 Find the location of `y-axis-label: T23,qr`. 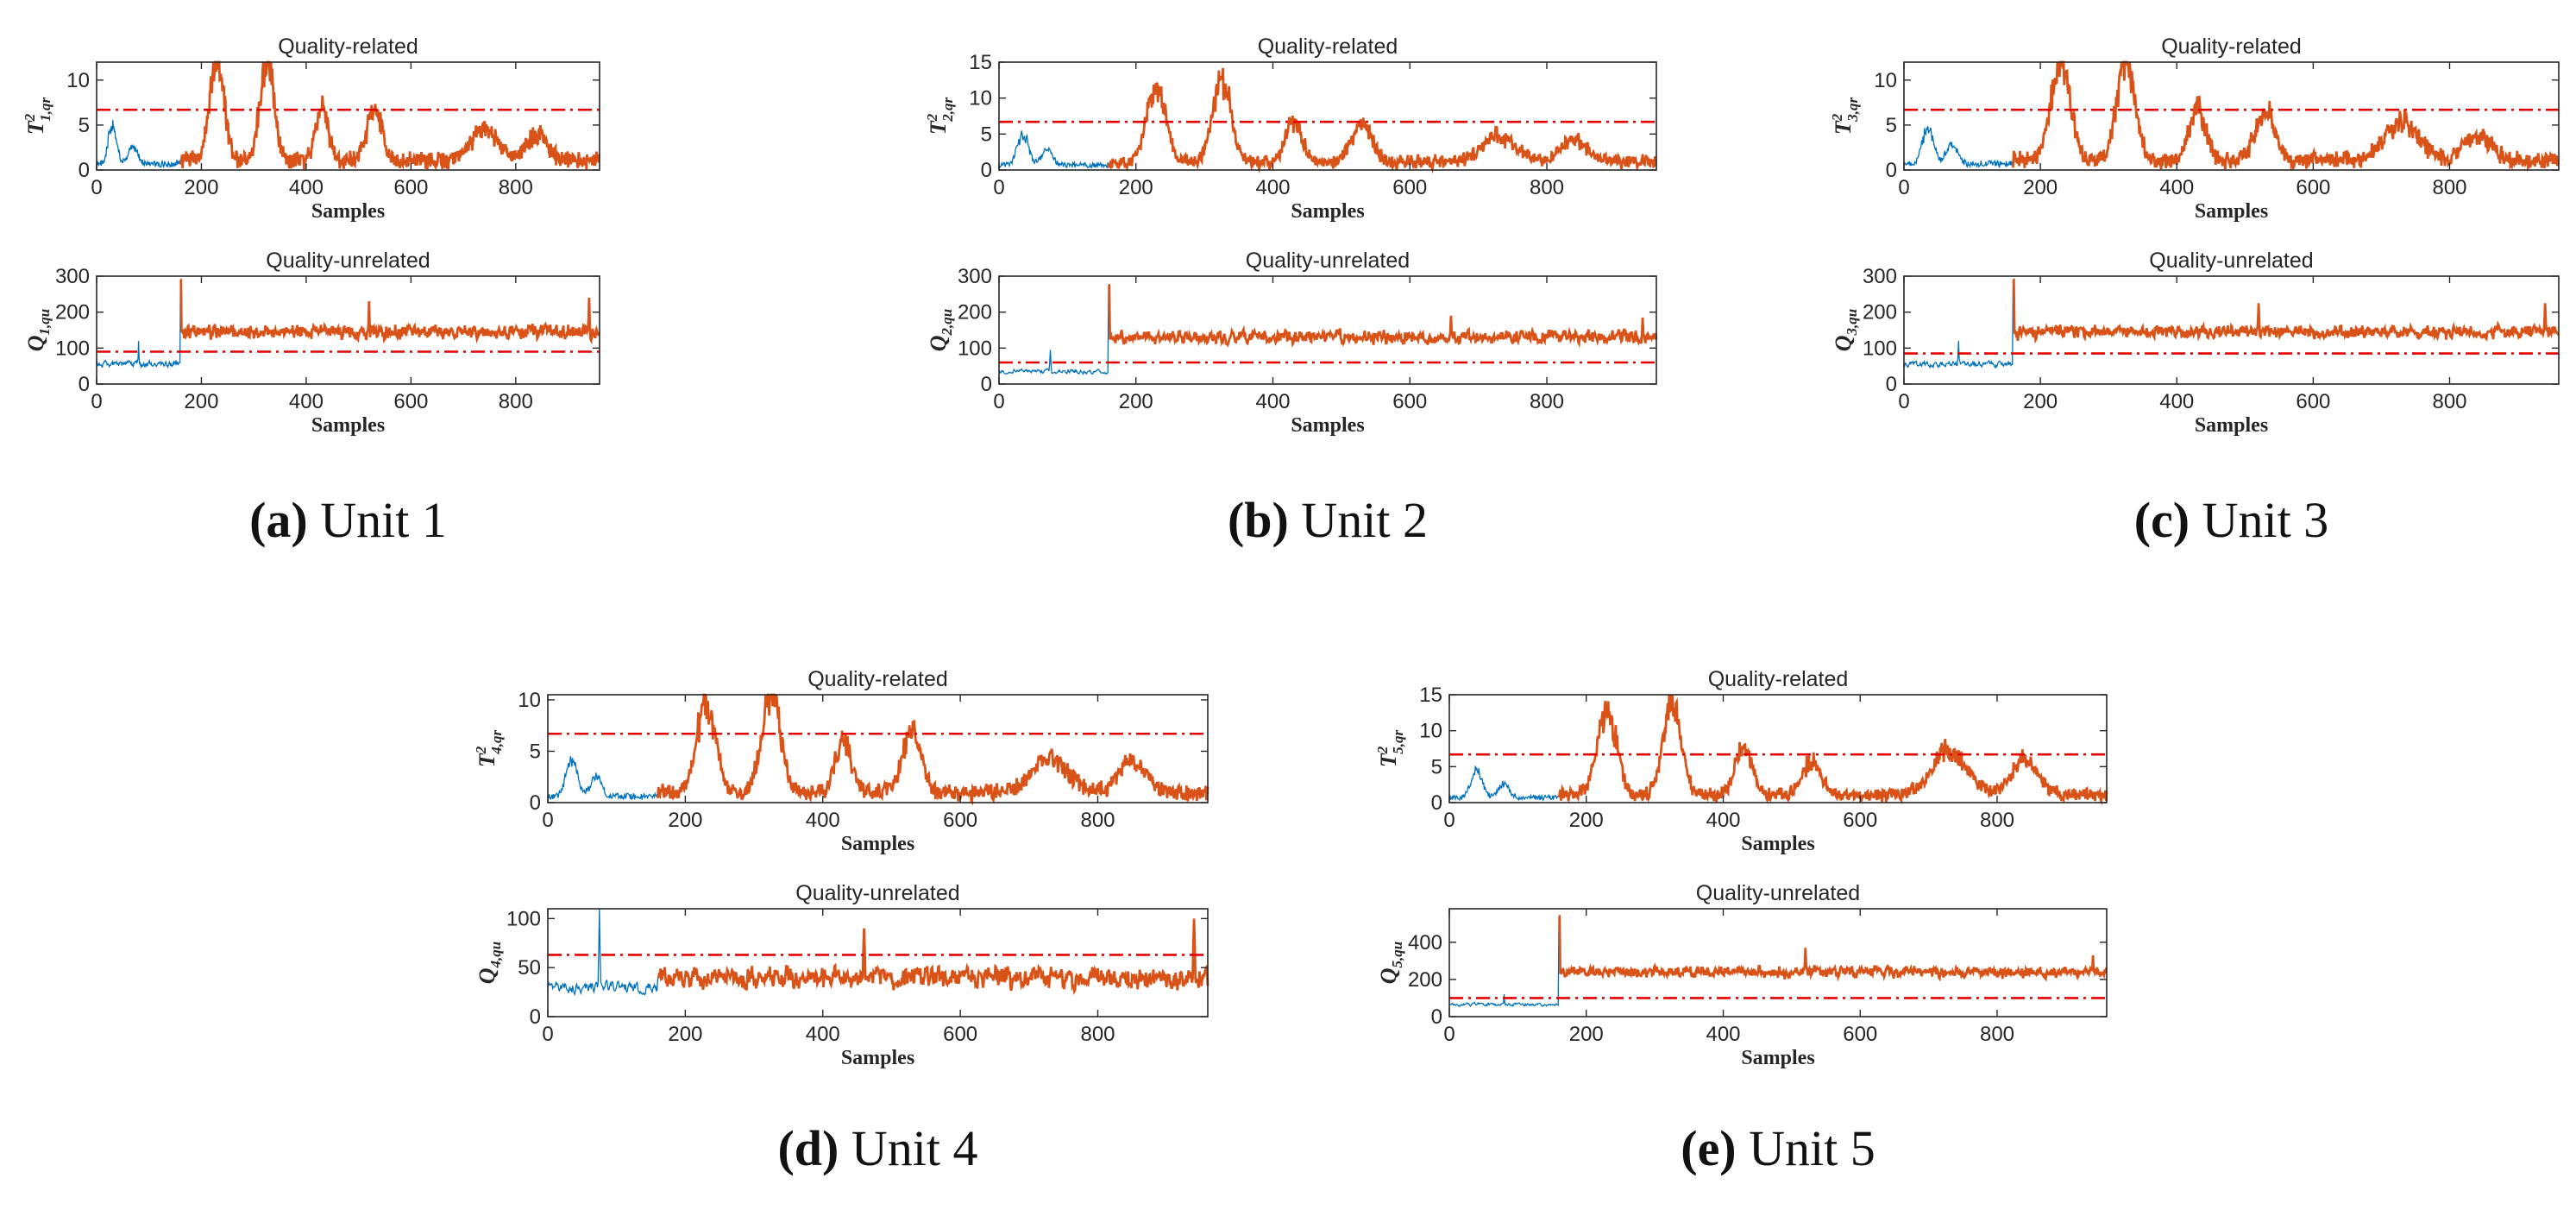

y-axis-label: T23,qr is located at coordinates (1845, 116).